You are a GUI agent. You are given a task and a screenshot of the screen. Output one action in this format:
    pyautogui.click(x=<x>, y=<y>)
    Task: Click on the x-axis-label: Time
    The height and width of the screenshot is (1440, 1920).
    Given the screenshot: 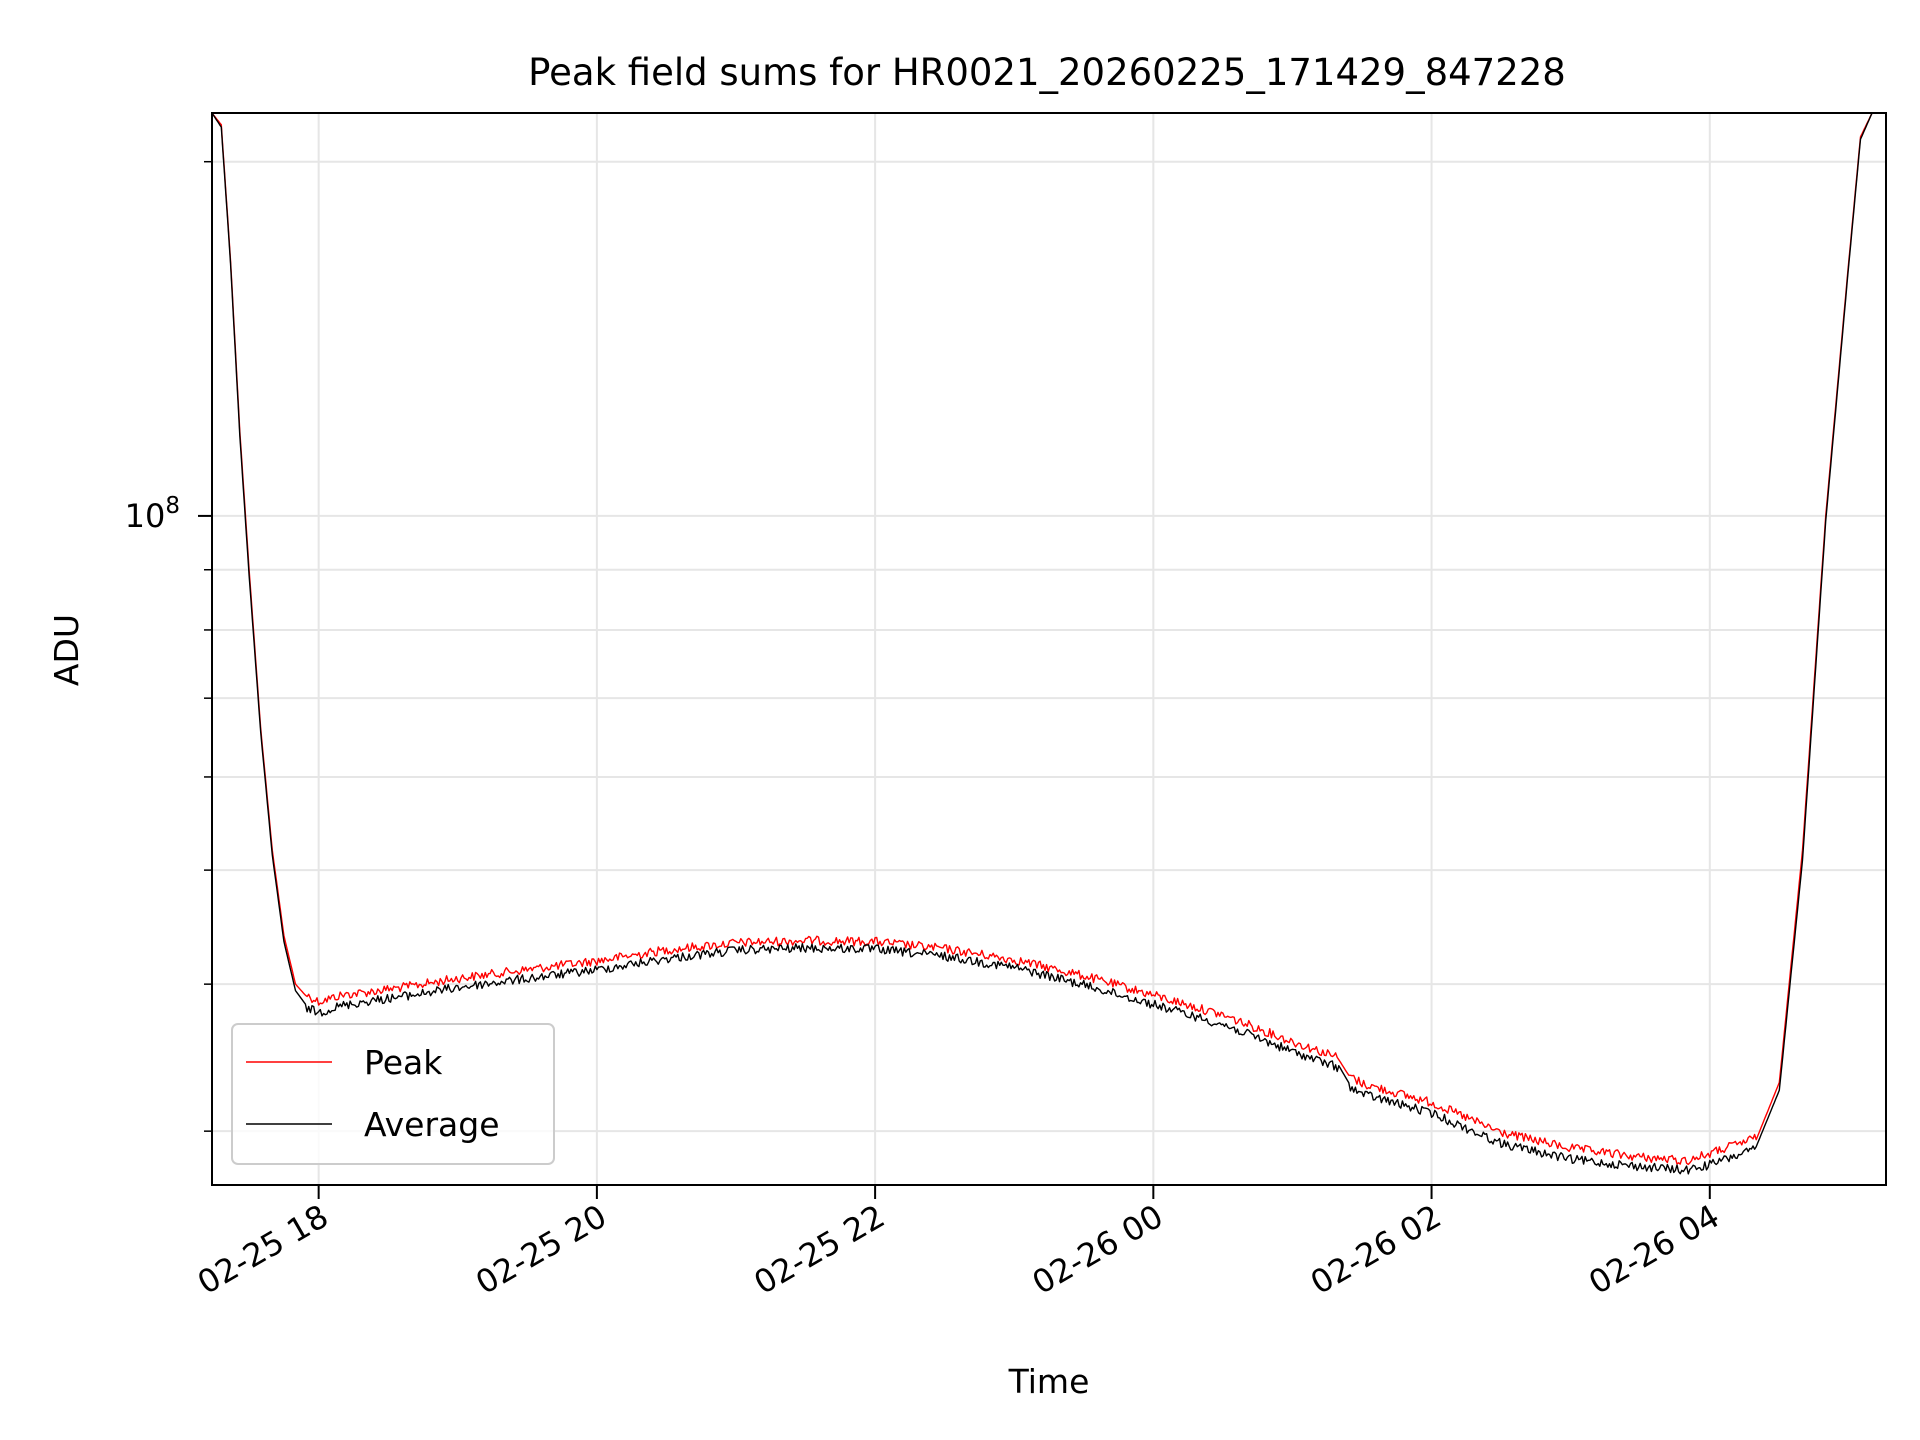 What is the action you would take?
    pyautogui.click(x=1049, y=1381)
    